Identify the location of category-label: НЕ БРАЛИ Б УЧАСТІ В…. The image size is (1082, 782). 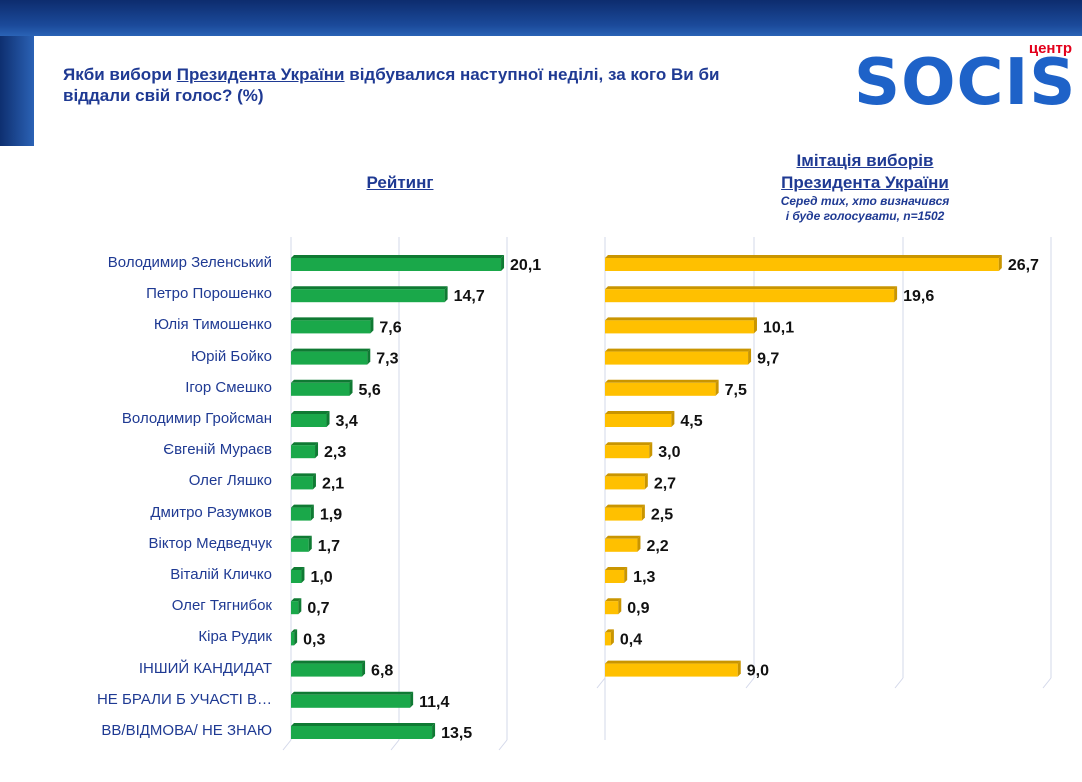
(184, 699).